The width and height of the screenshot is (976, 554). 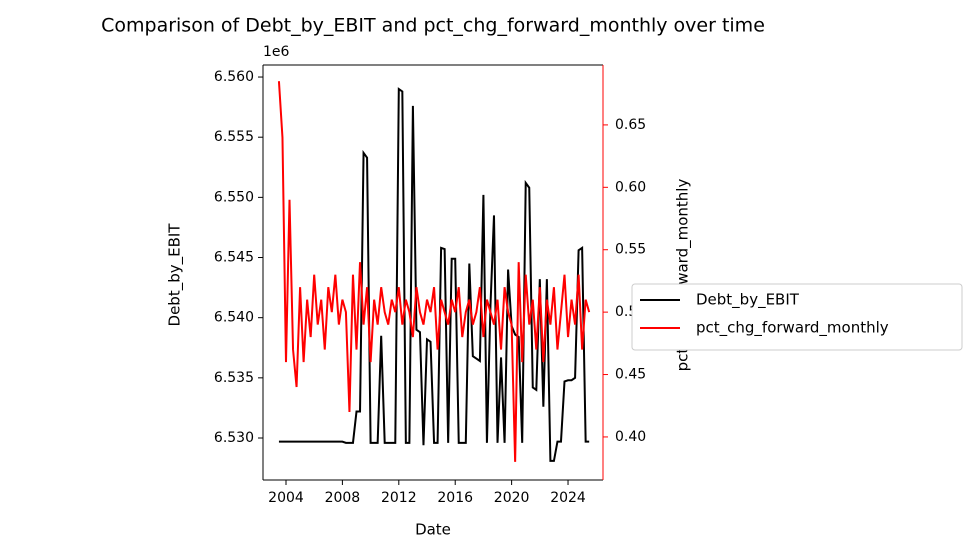 What do you see at coordinates (175, 275) in the screenshot?
I see `y-axis-label: Debt_by_EBIT` at bounding box center [175, 275].